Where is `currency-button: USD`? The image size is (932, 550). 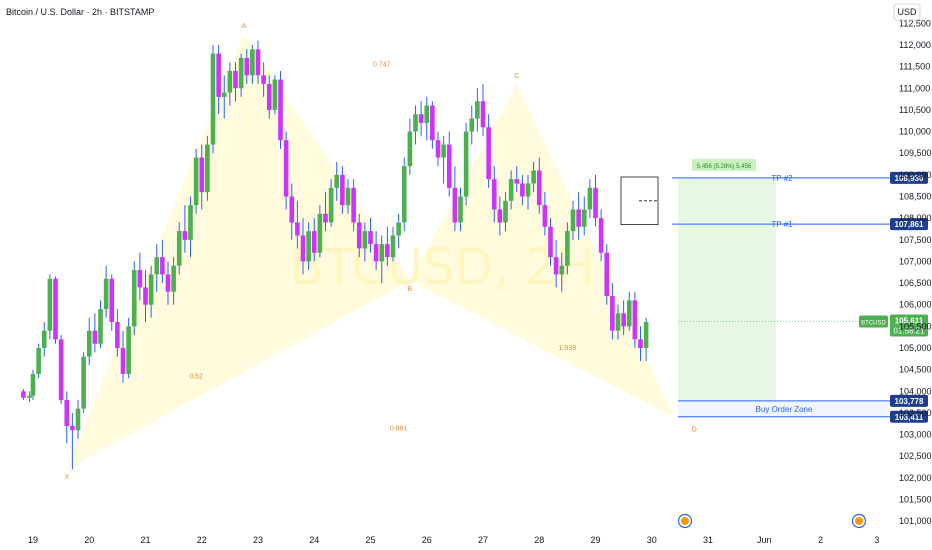 currency-button: USD is located at coordinates (907, 12).